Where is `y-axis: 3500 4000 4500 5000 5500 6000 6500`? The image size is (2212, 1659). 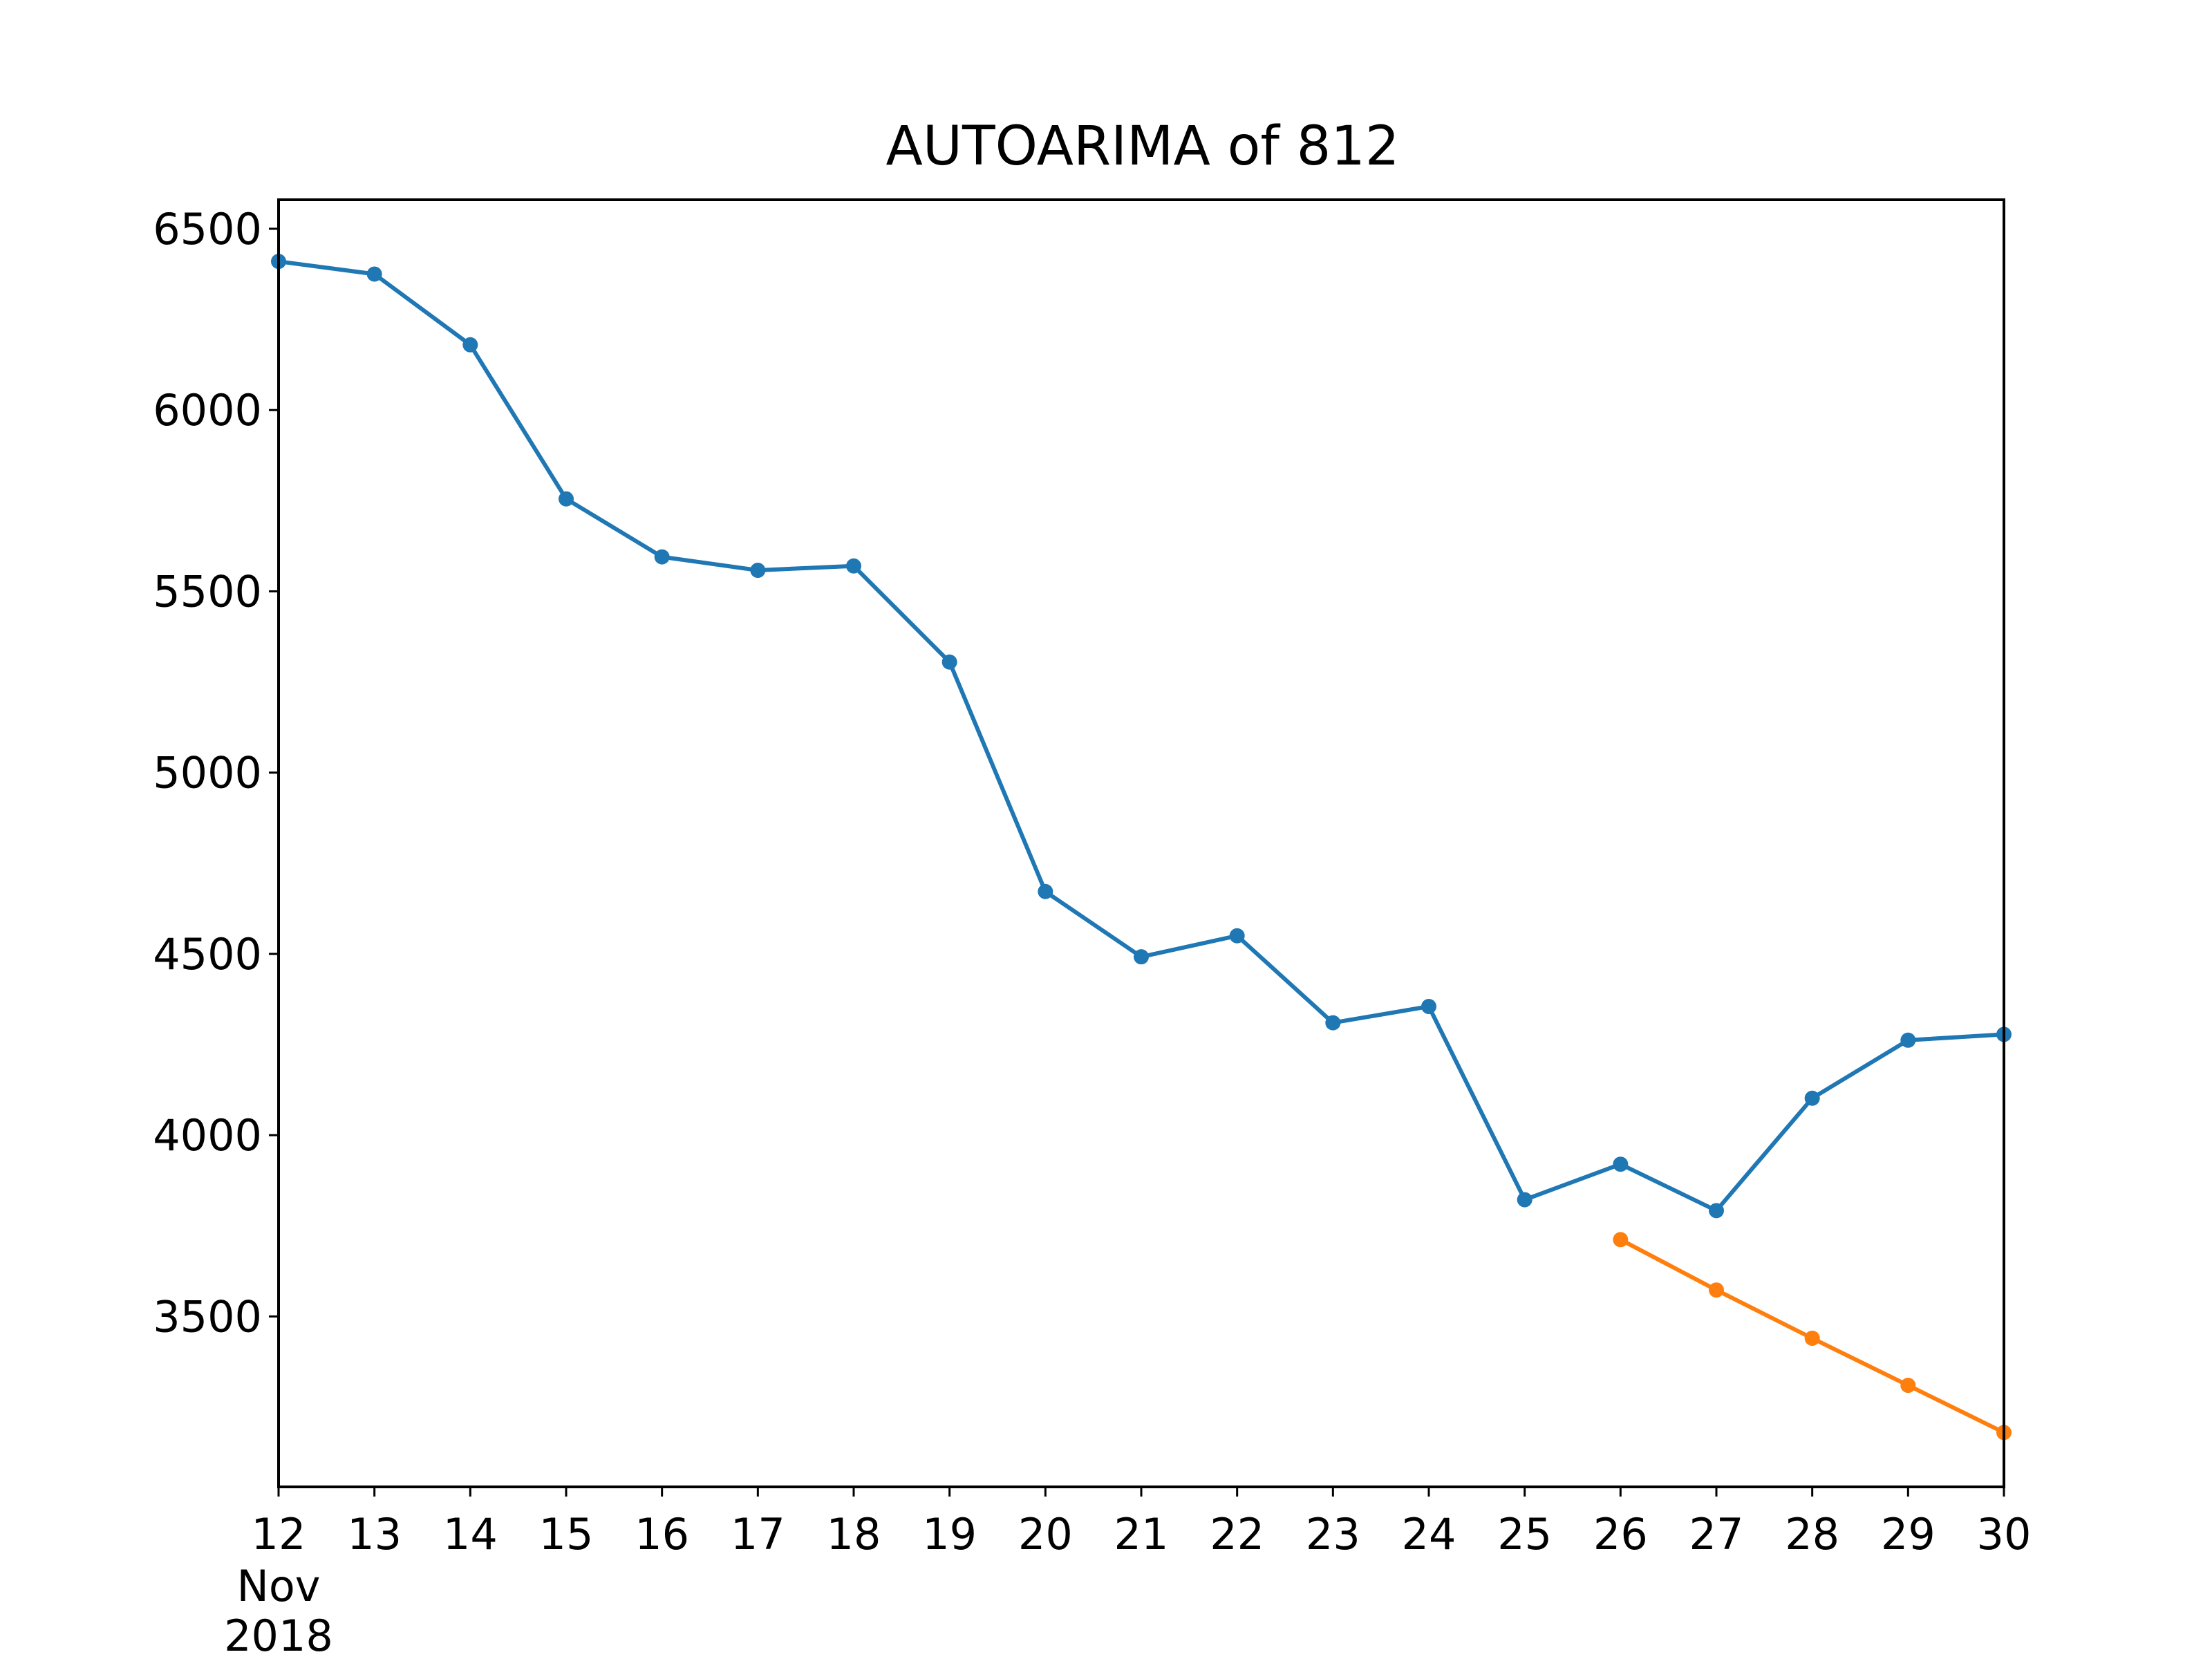 y-axis: 3500 4000 4500 5000 5500 6000 6500 is located at coordinates (216, 773).